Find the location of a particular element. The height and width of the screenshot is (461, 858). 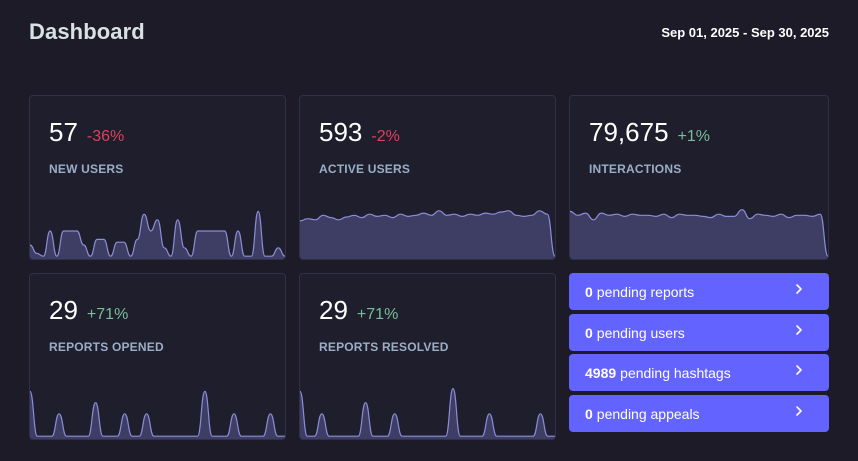

metric-card-reports-resolved: 29 +71% REPORTS RESOLVED is located at coordinates (427, 356).